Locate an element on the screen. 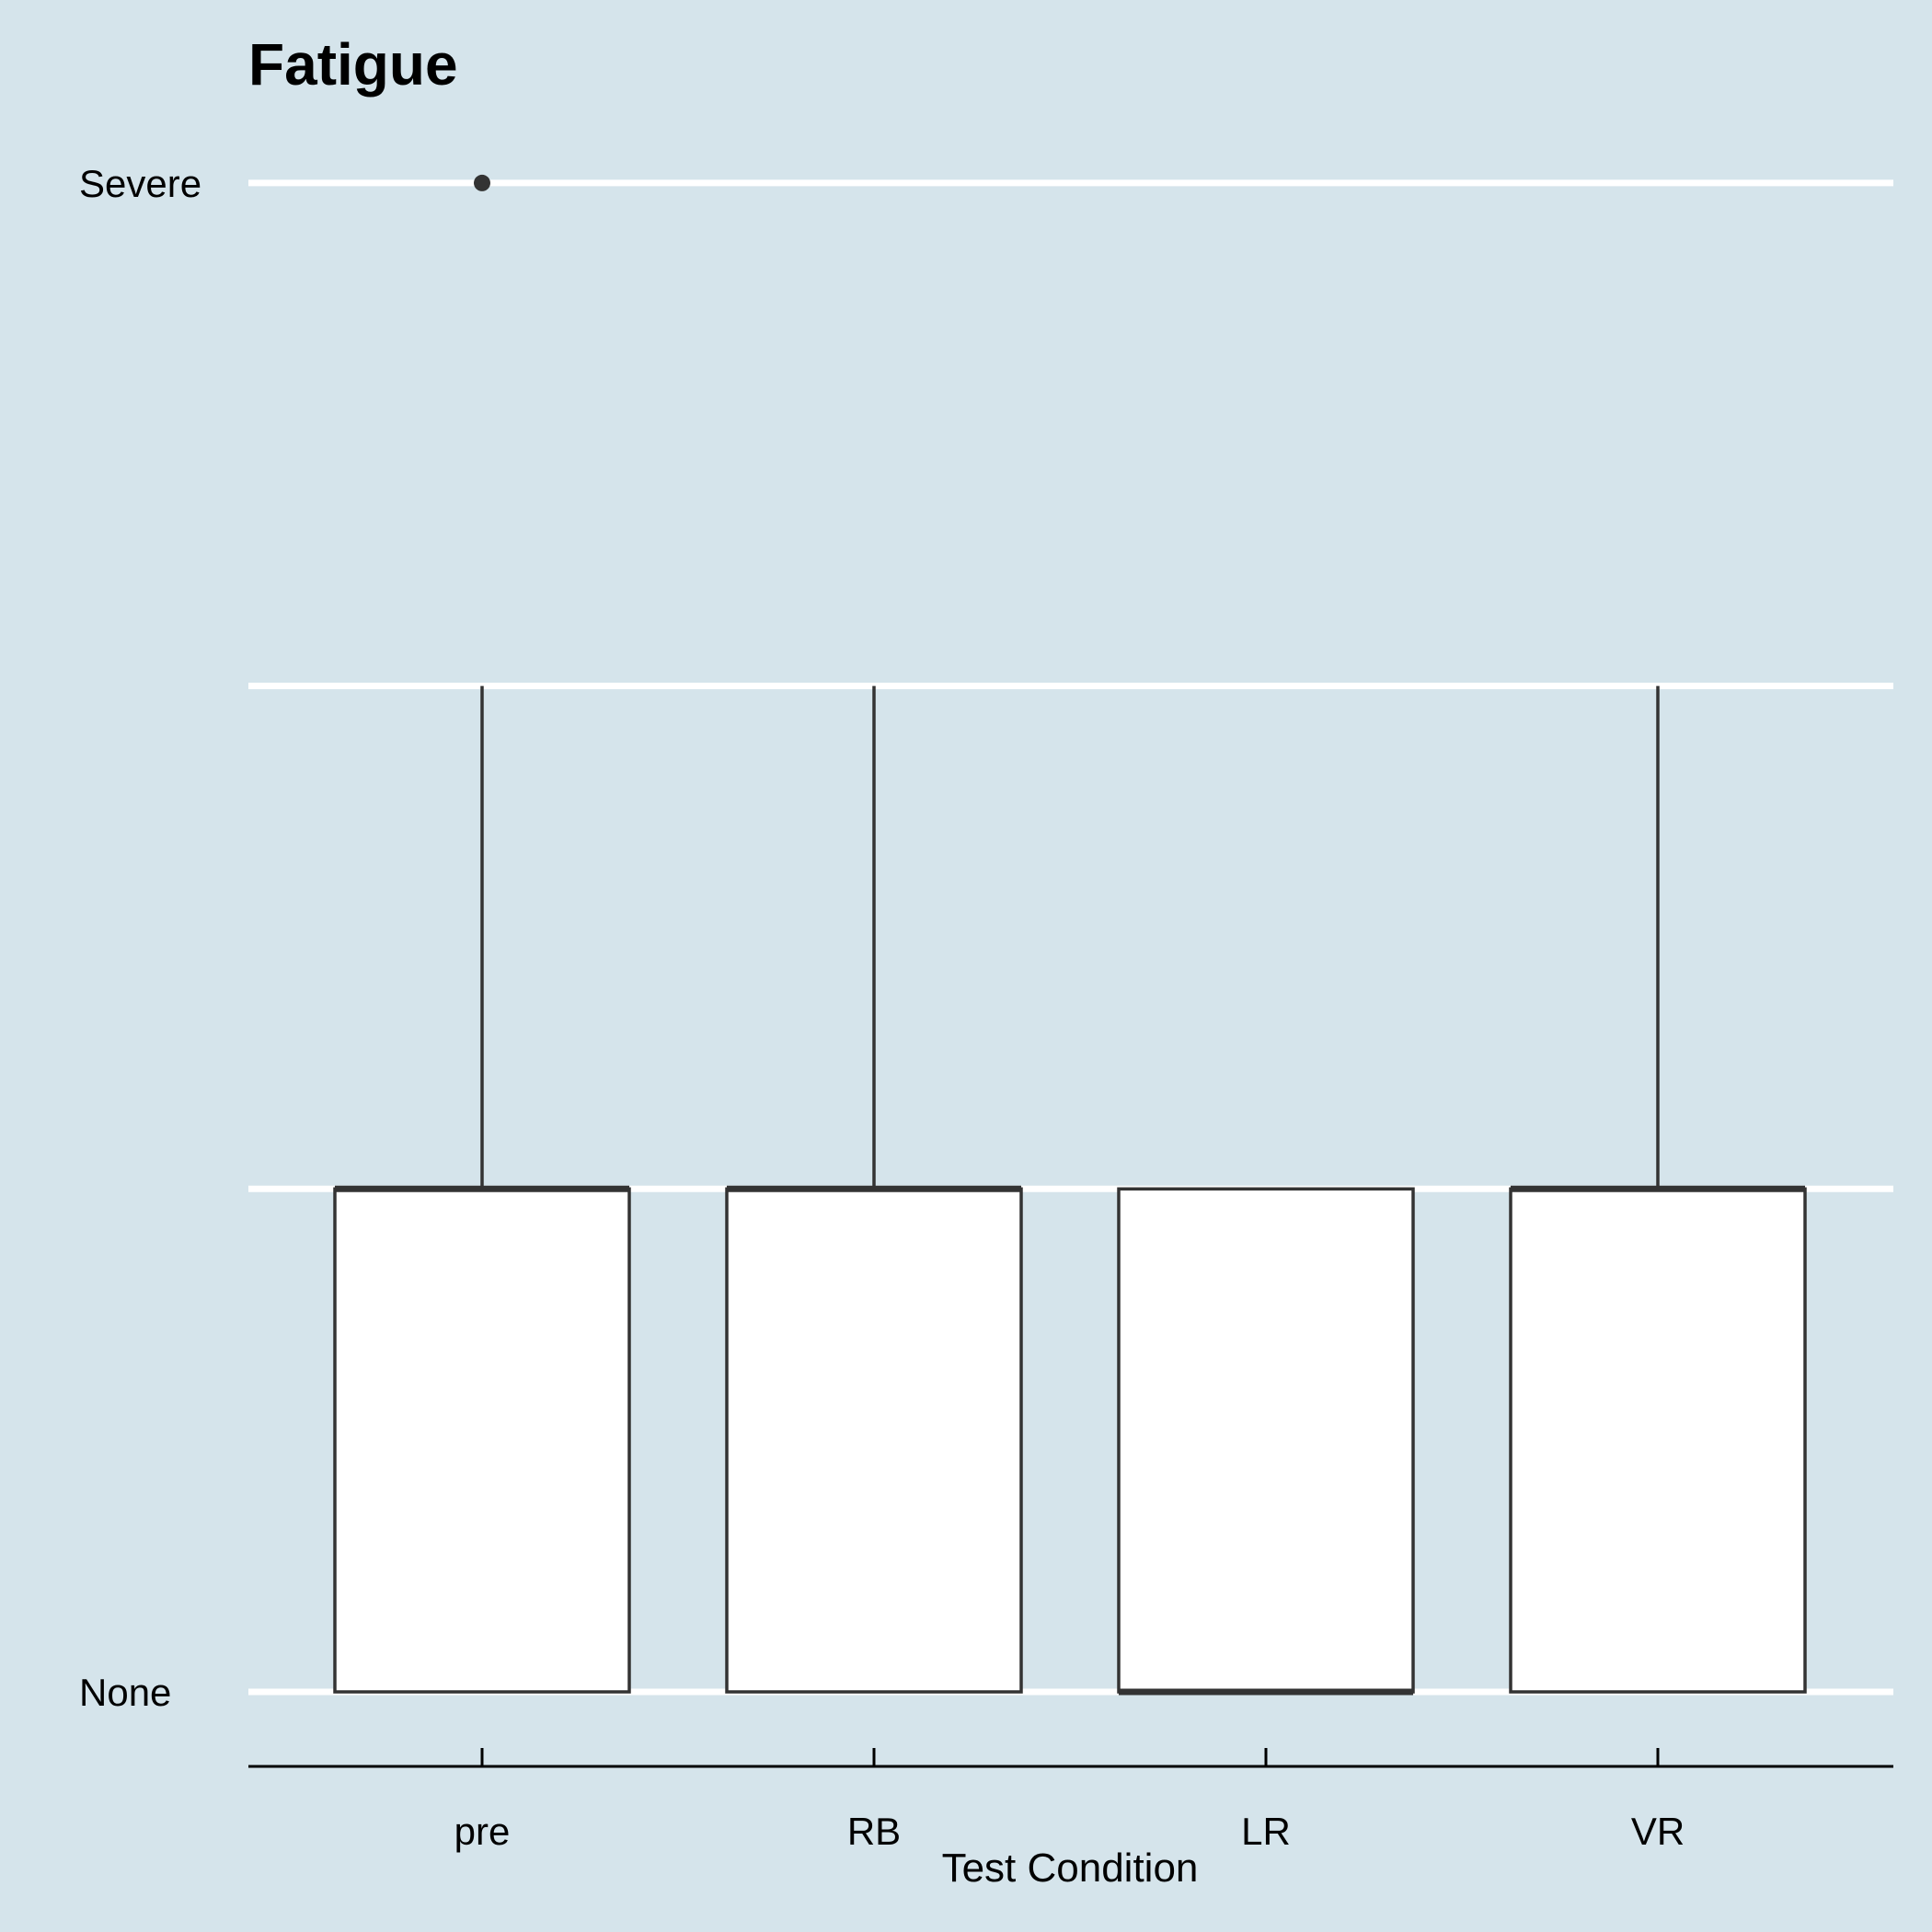 Image resolution: width=1932 pixels, height=1932 pixels. y-tick-labels: None Severe is located at coordinates (140, 938).